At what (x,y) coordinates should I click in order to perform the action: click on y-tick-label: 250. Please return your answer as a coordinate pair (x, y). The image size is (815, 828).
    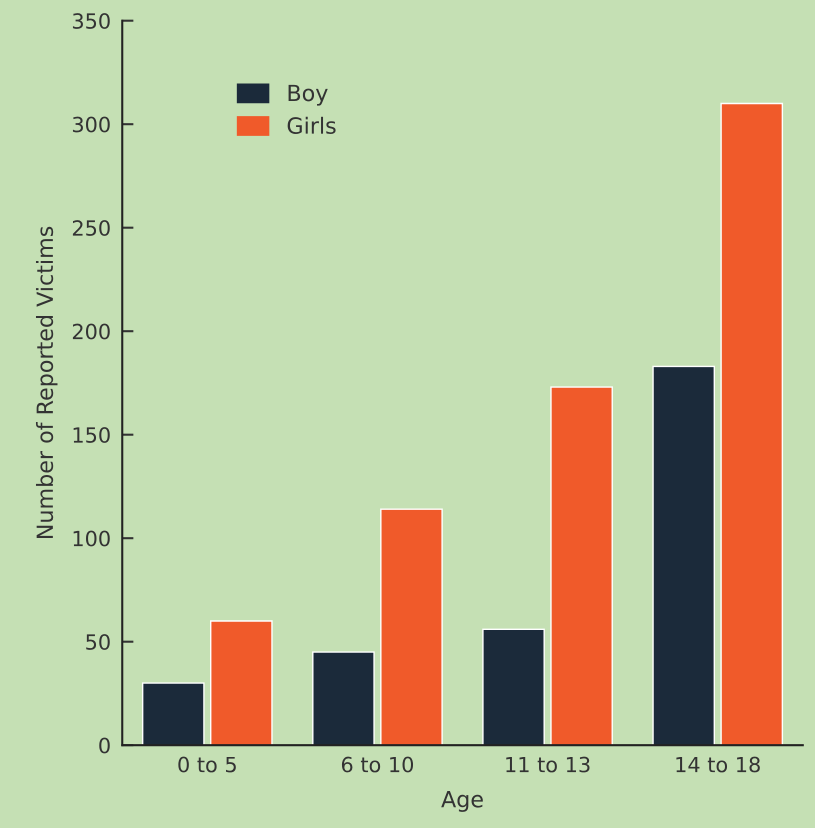
    Looking at the image, I should click on (91, 228).